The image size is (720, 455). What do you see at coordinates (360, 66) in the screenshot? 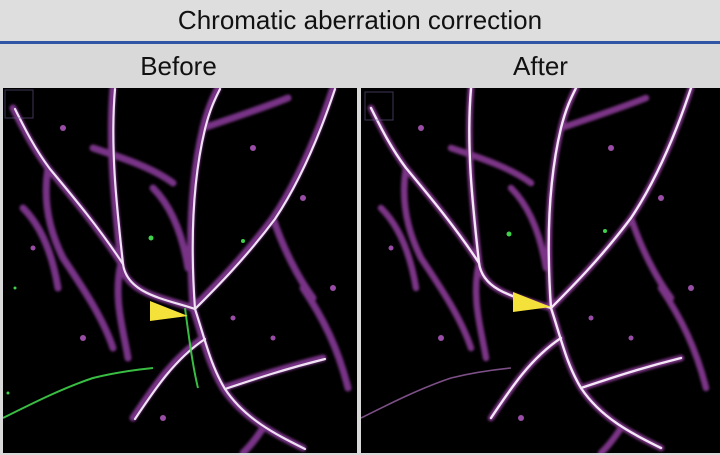
I see `panel-label-row: Before After` at bounding box center [360, 66].